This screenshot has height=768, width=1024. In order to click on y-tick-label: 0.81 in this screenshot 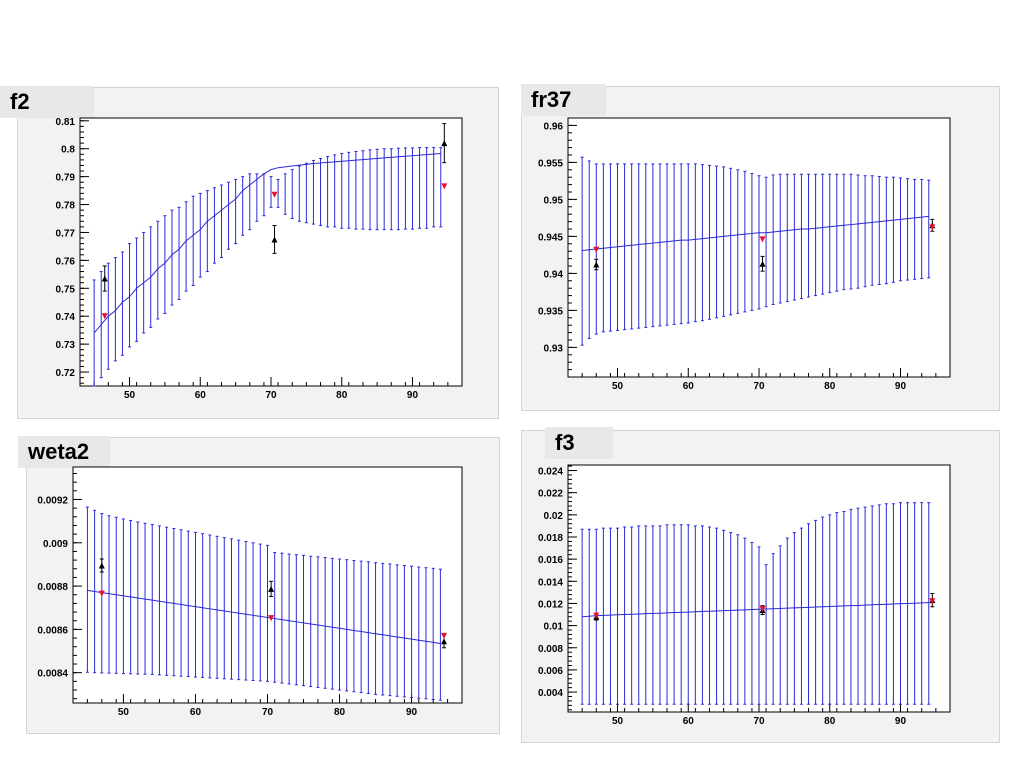, I will do `click(66, 122)`.